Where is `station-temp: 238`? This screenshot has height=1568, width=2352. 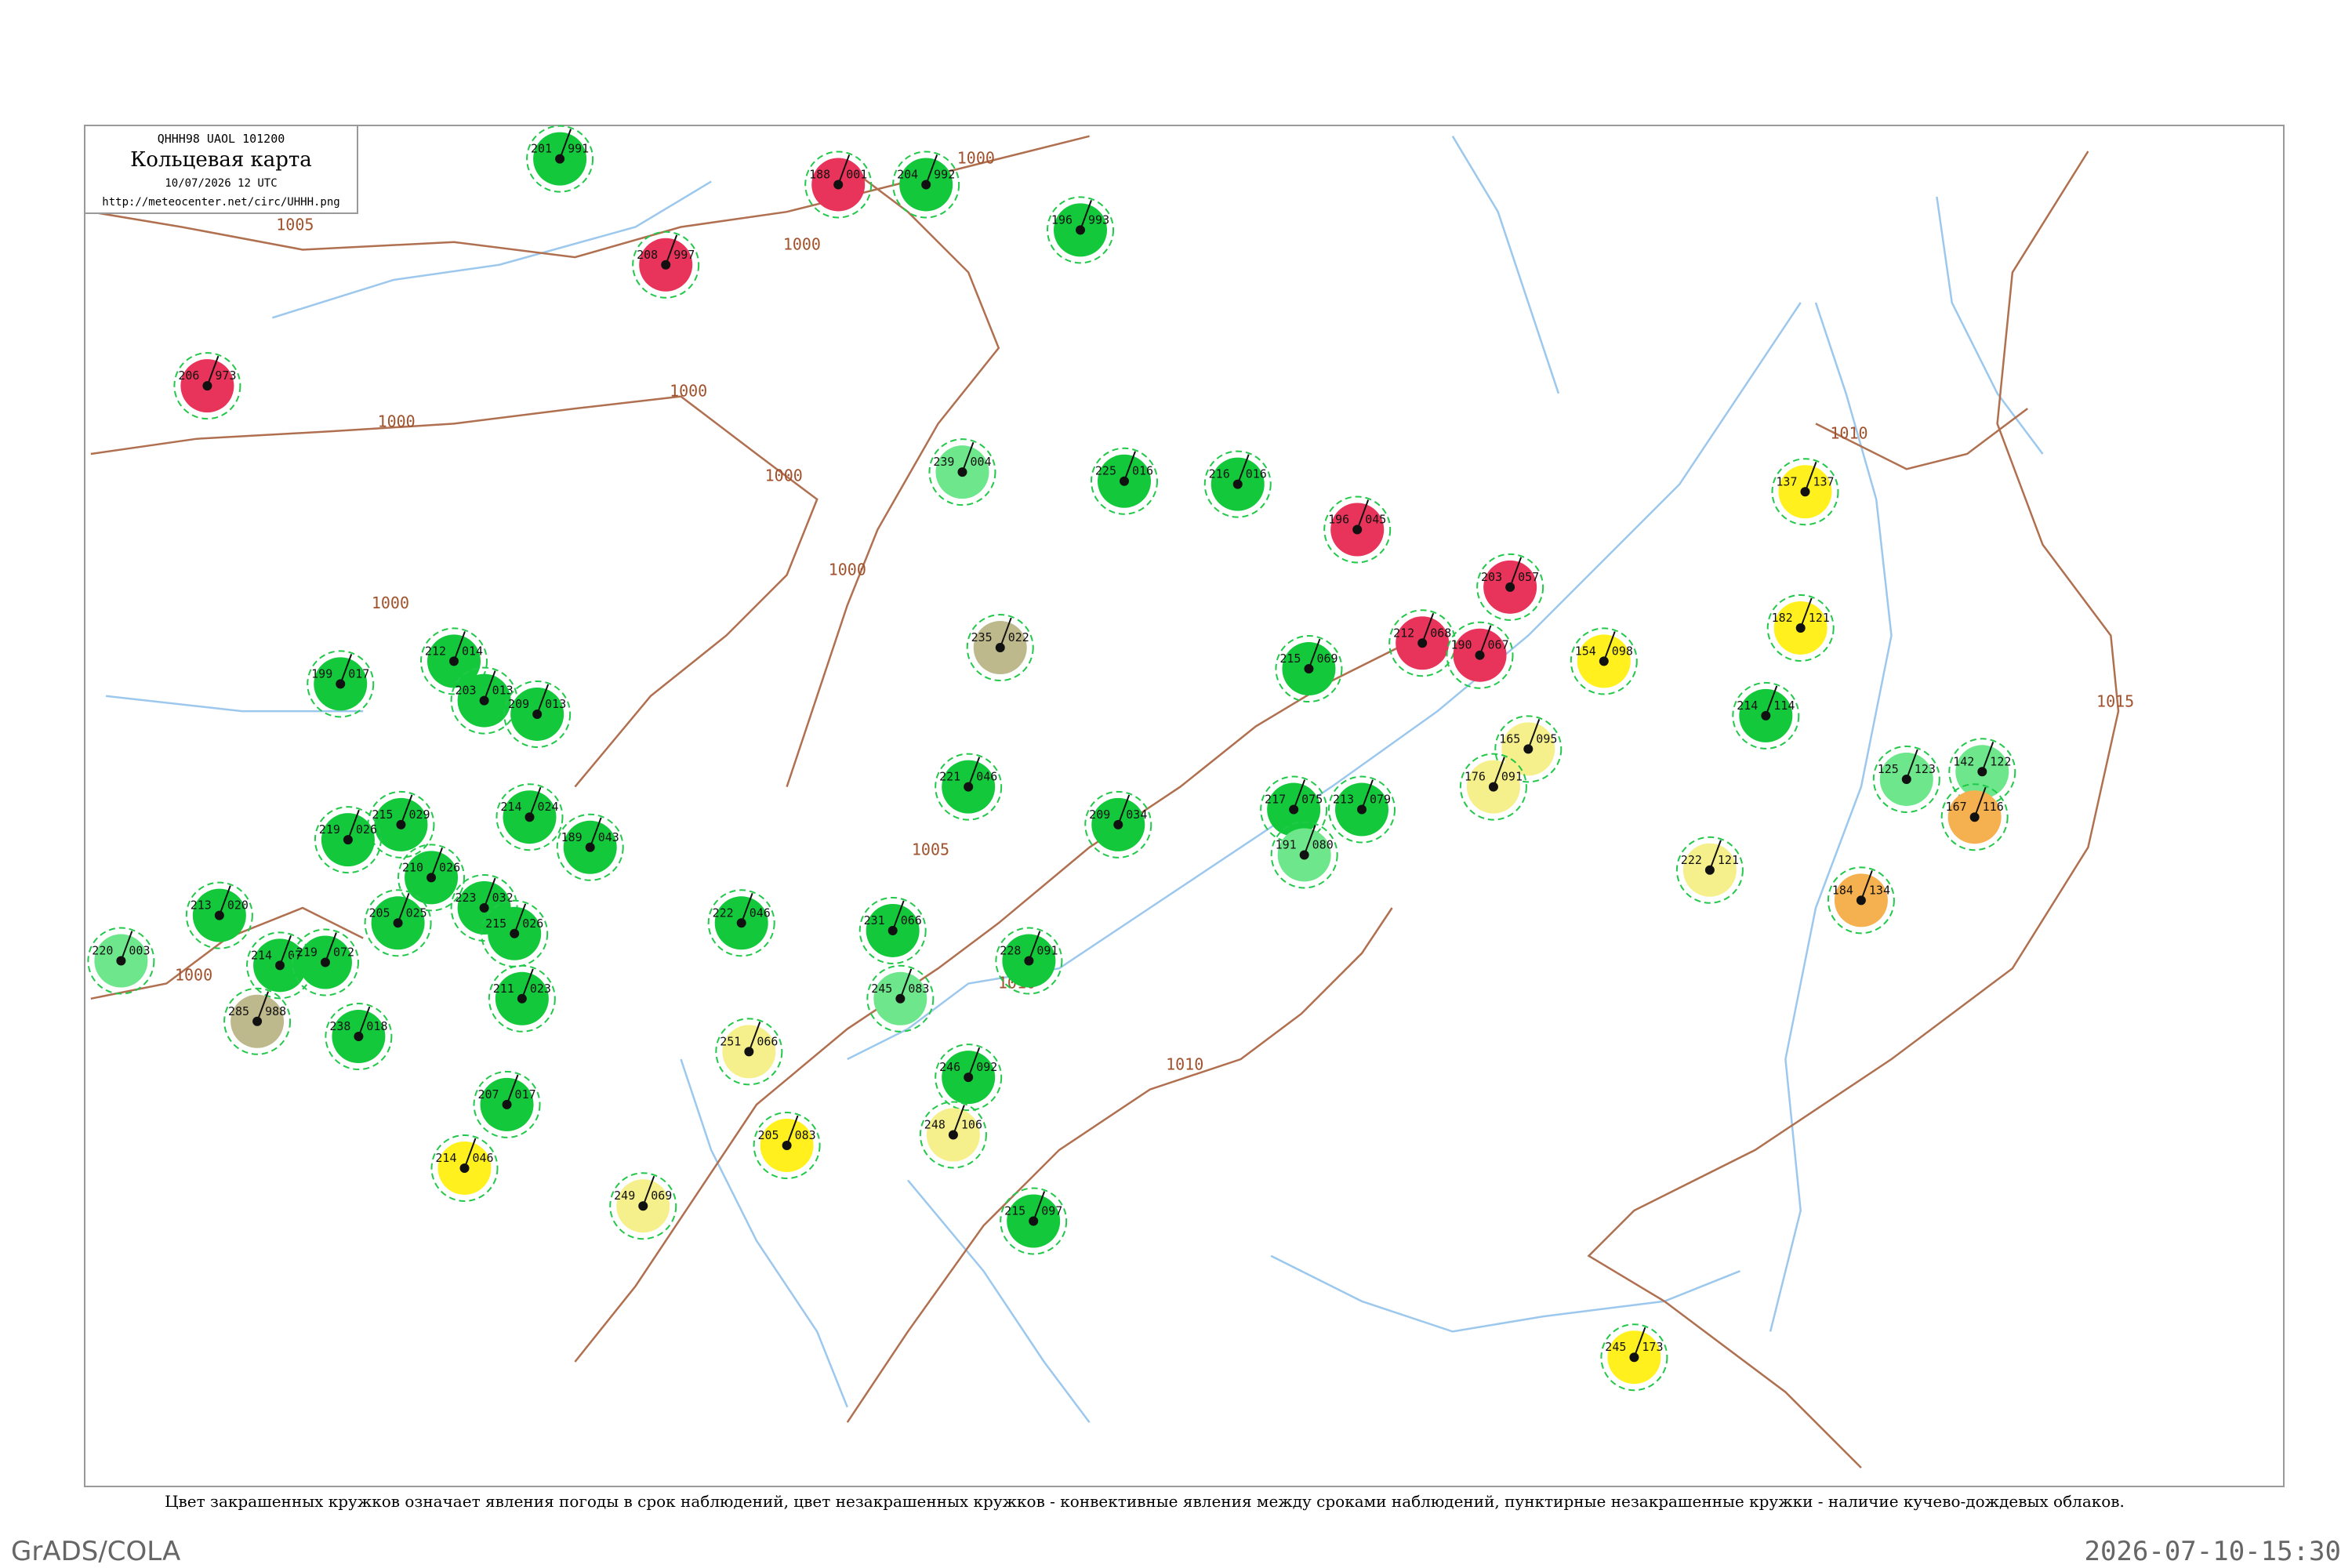 station-temp: 238 is located at coordinates (339, 1026).